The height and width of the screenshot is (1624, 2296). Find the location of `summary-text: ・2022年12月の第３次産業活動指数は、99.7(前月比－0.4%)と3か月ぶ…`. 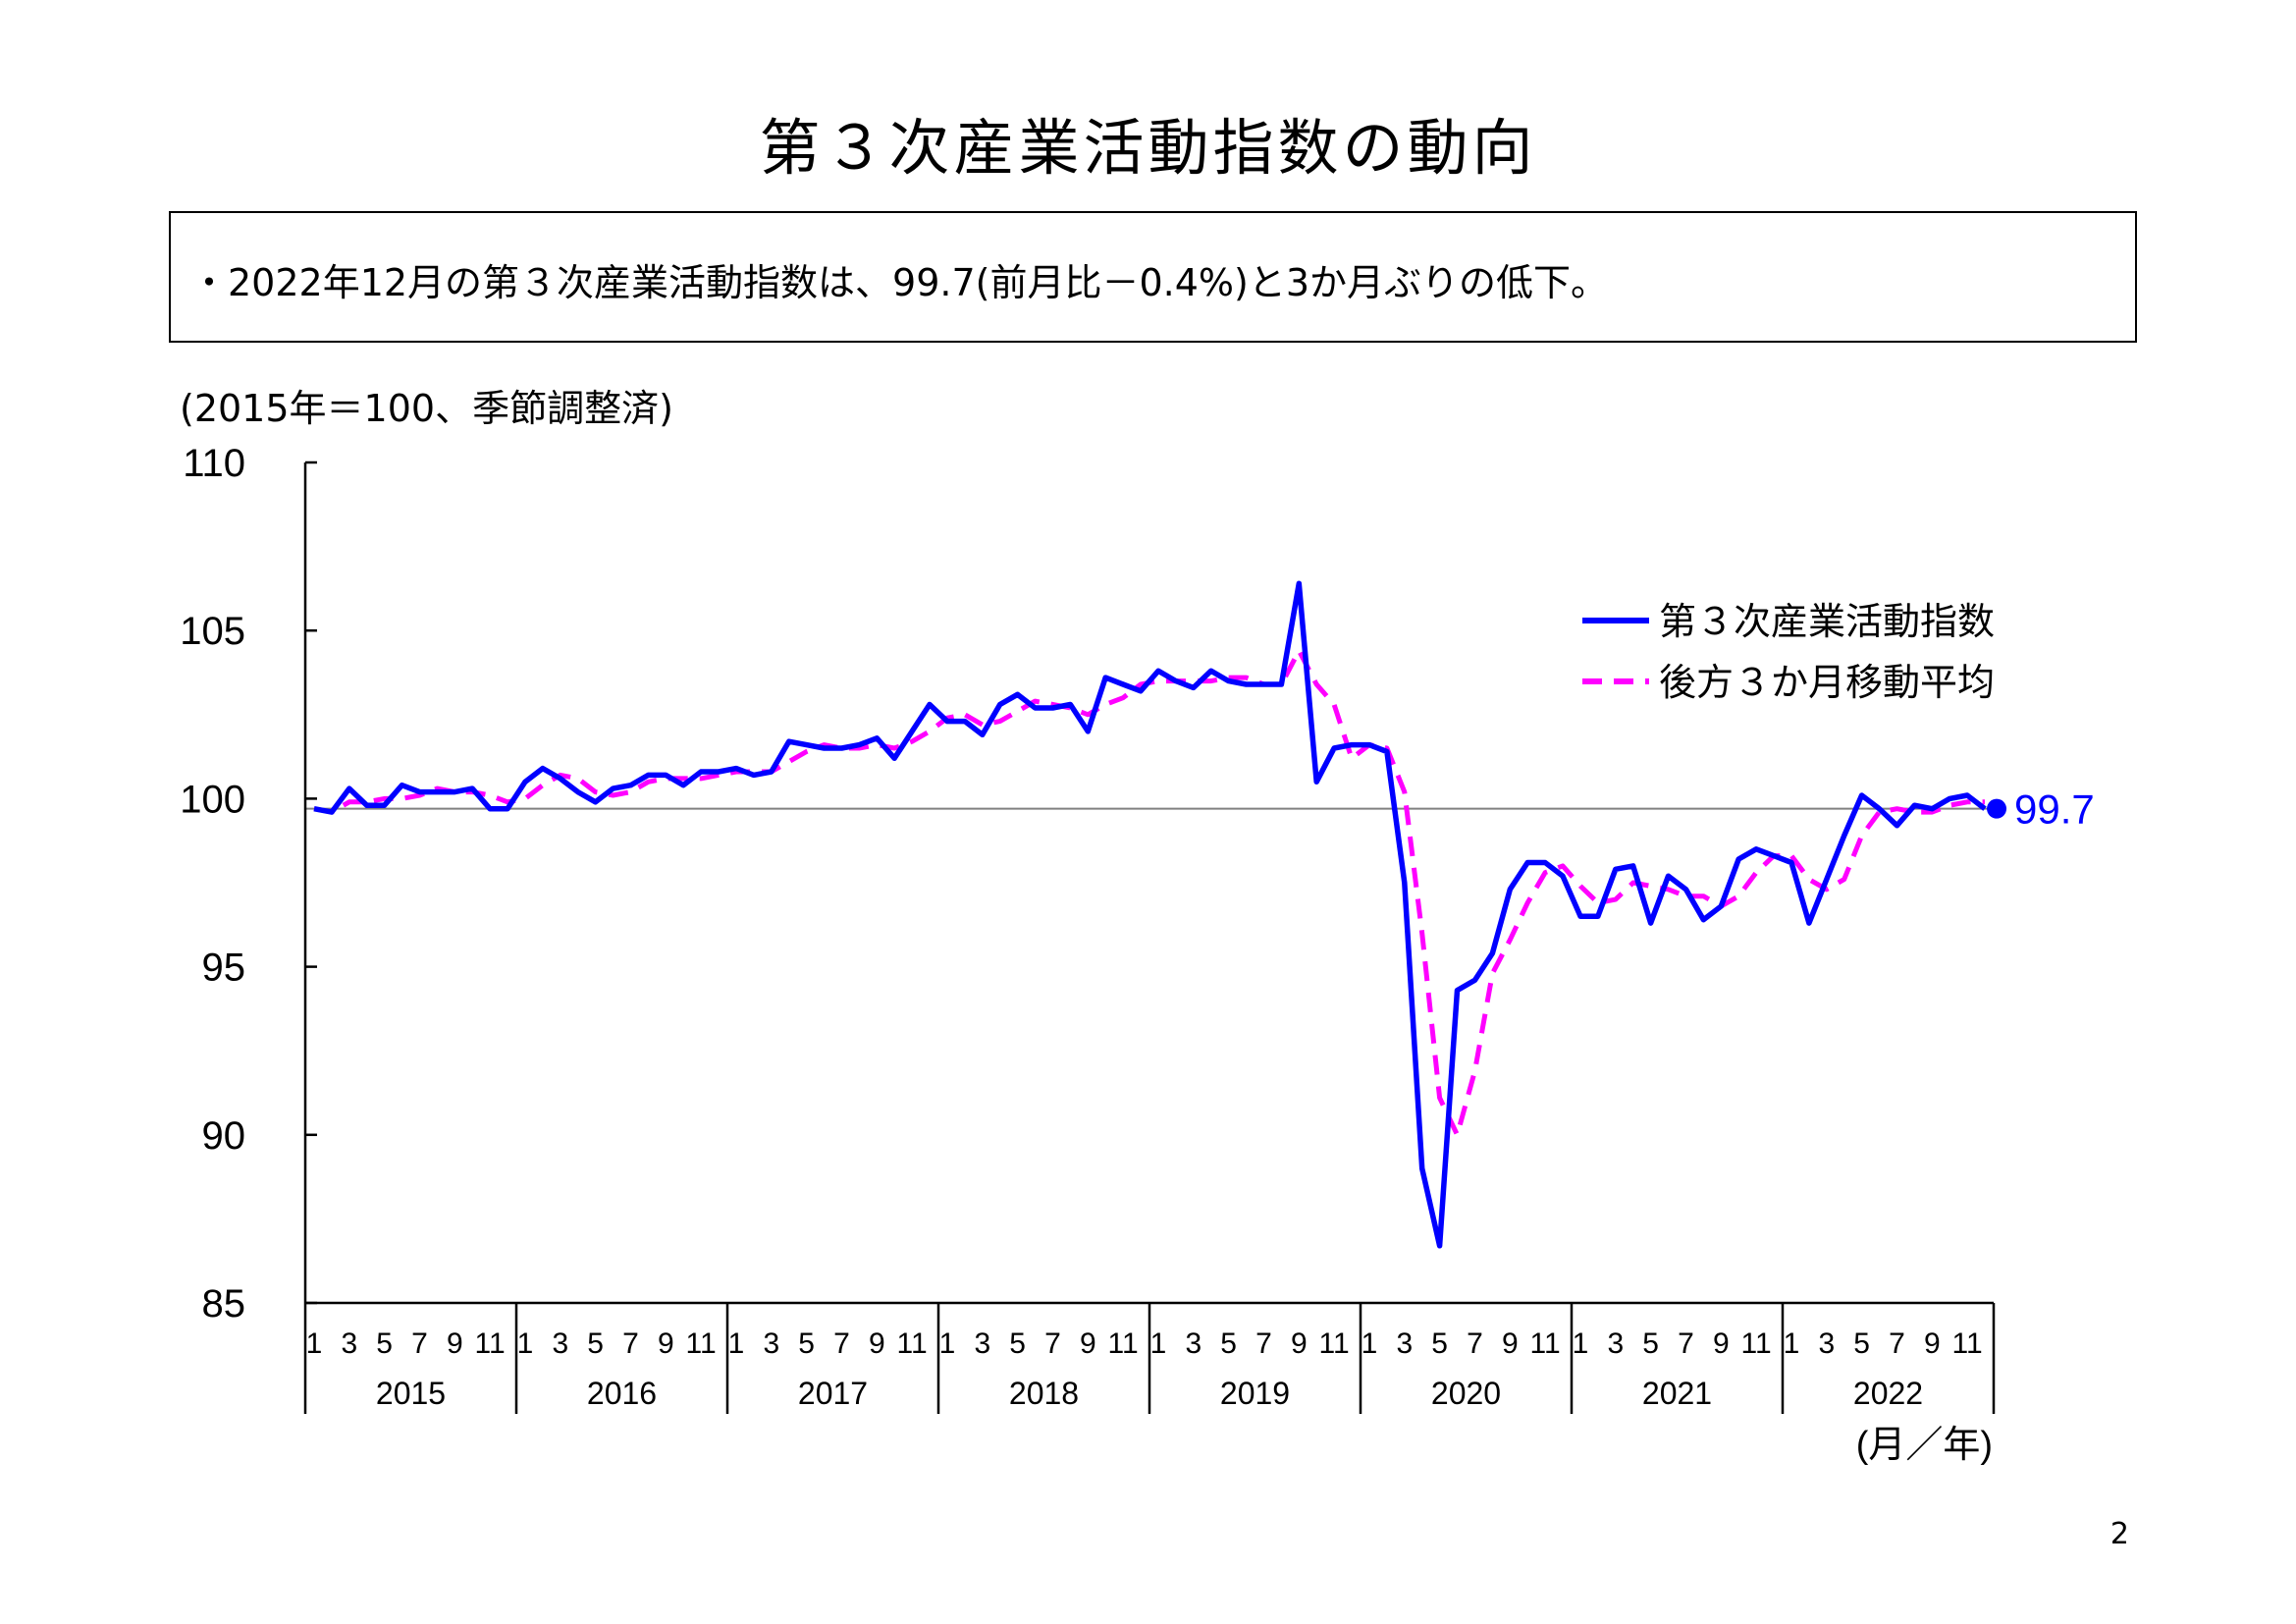

summary-text: ・2022年12月の第３次産業活動指数は、99.7(前月比－0.4%)と3か月ぶ… is located at coordinates (899, 282).